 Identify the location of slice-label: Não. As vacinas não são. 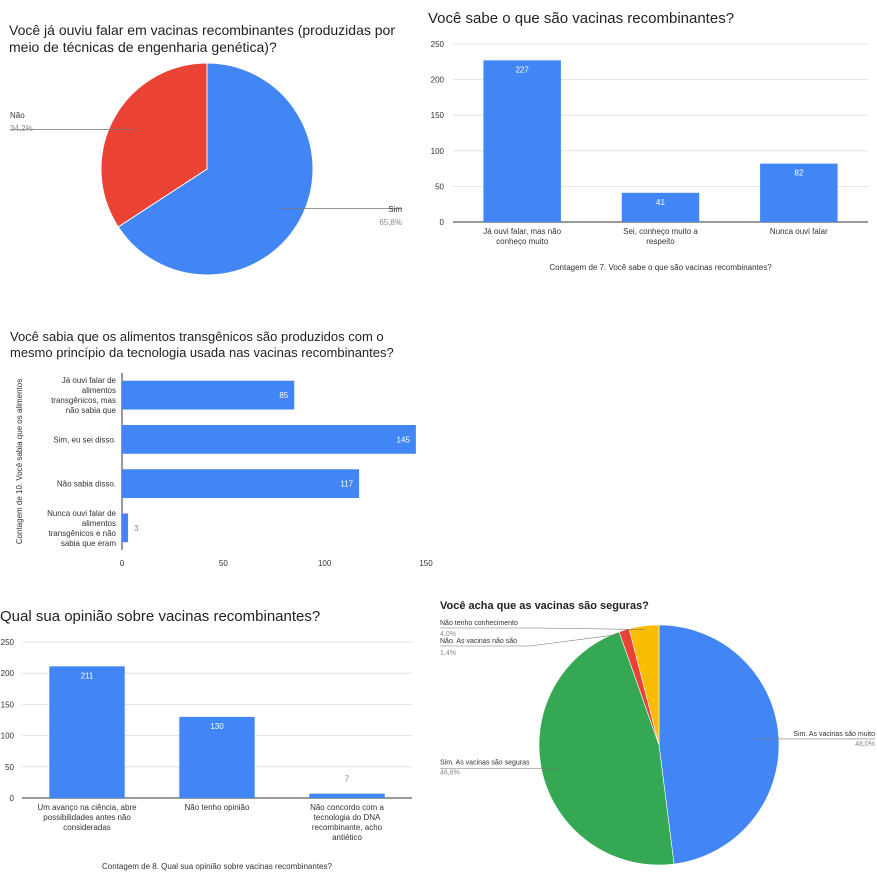
(478, 641).